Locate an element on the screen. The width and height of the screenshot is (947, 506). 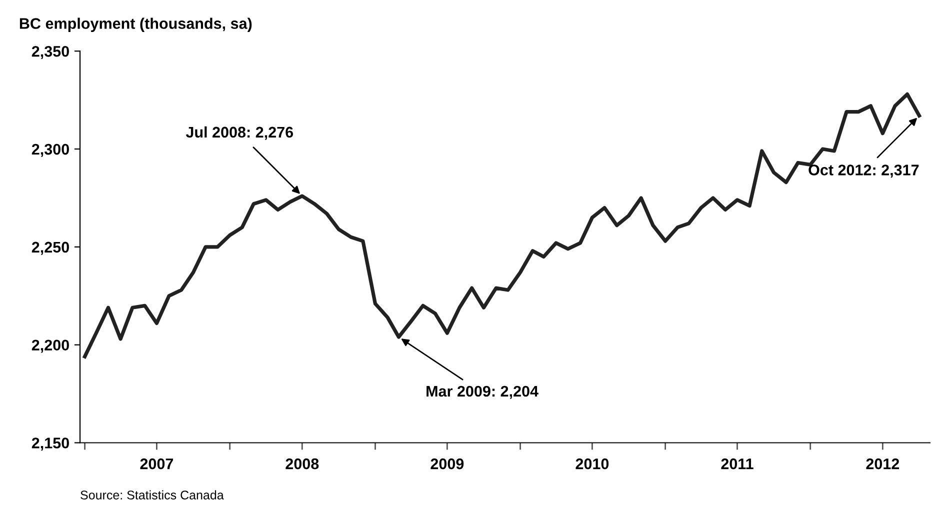
x-tick-label: 2010 is located at coordinates (592, 464).